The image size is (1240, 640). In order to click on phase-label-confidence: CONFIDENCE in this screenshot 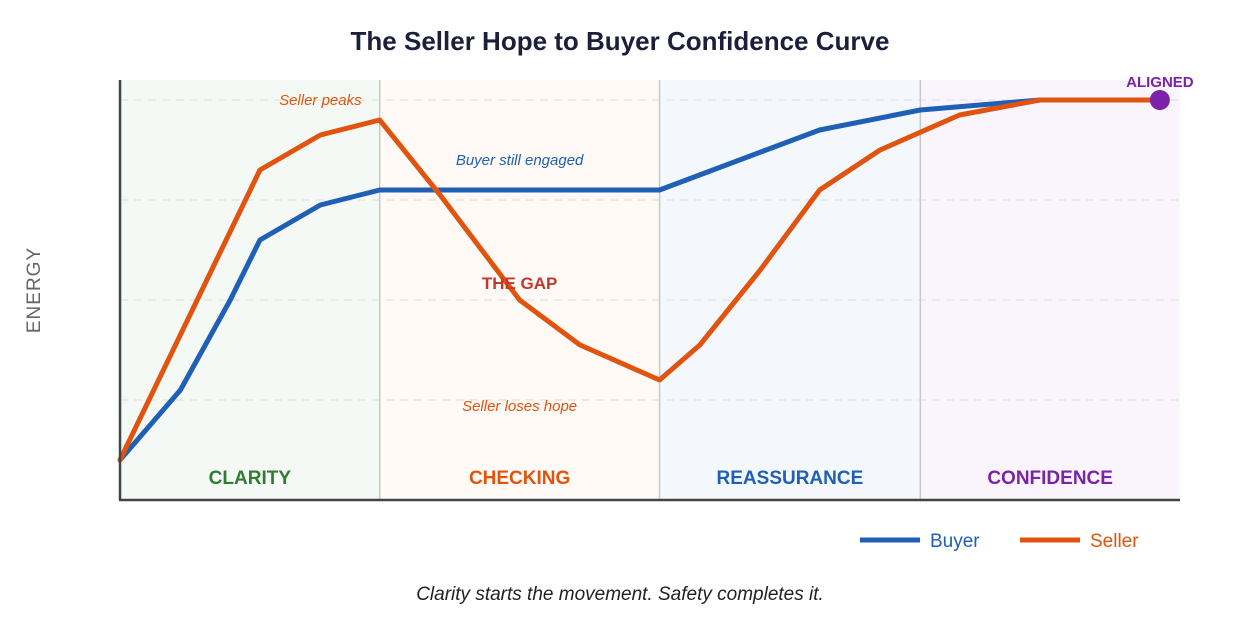, I will do `click(1050, 478)`.